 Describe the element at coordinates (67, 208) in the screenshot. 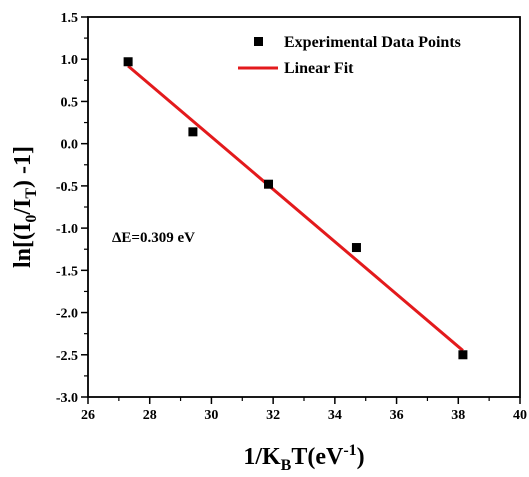

I see `y-tick-labels: 1.5 1.0 0.5 0.0 -0.5 -1.0 -1.5 -2.0 -2.5 -3.0` at that location.